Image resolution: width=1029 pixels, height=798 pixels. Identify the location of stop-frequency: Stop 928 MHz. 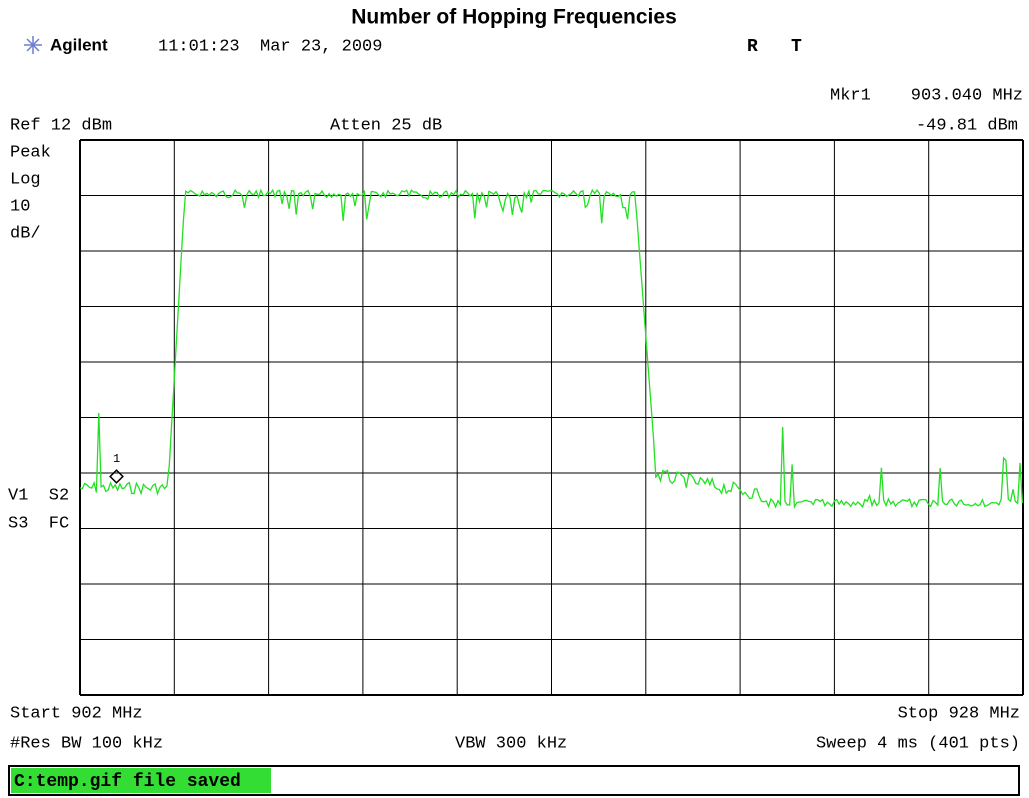
(959, 713).